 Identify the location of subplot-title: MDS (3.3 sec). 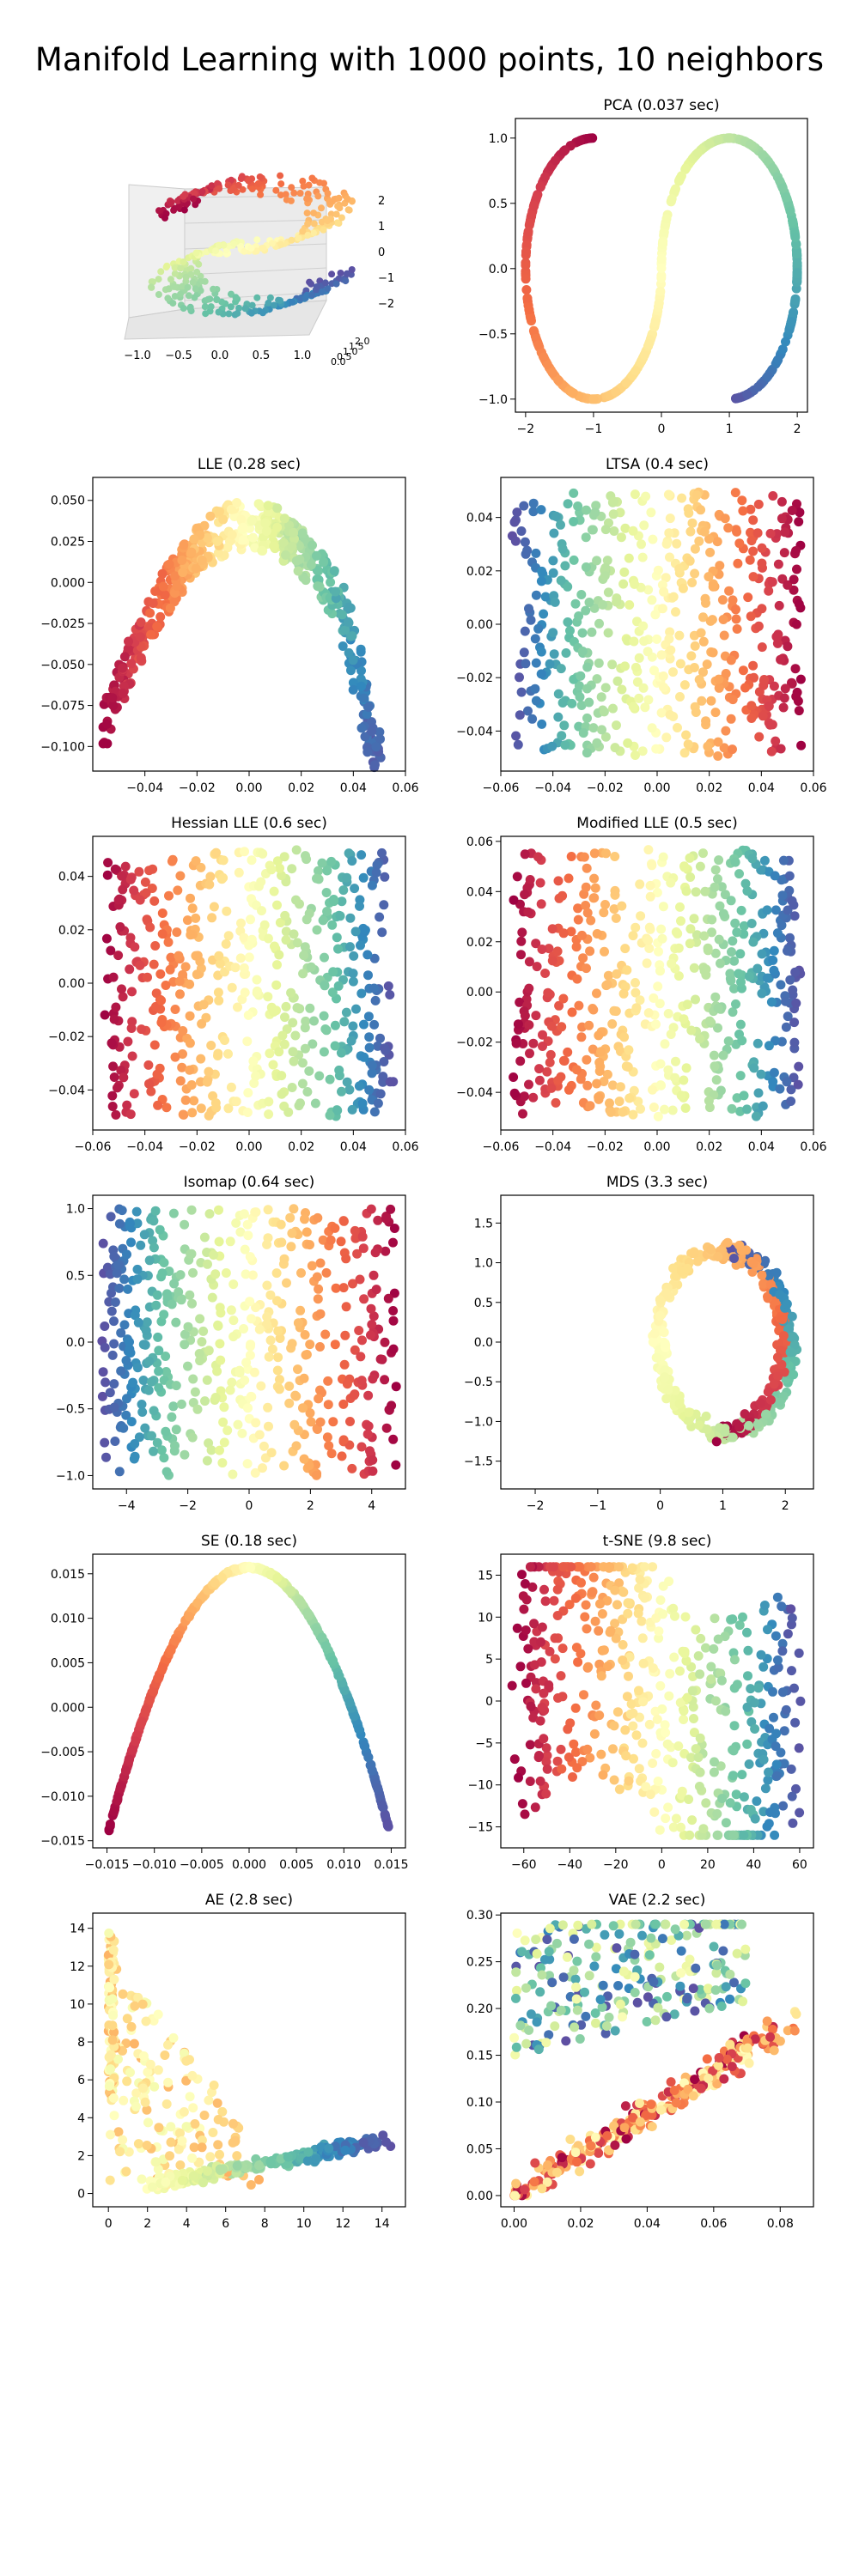
(657, 1182).